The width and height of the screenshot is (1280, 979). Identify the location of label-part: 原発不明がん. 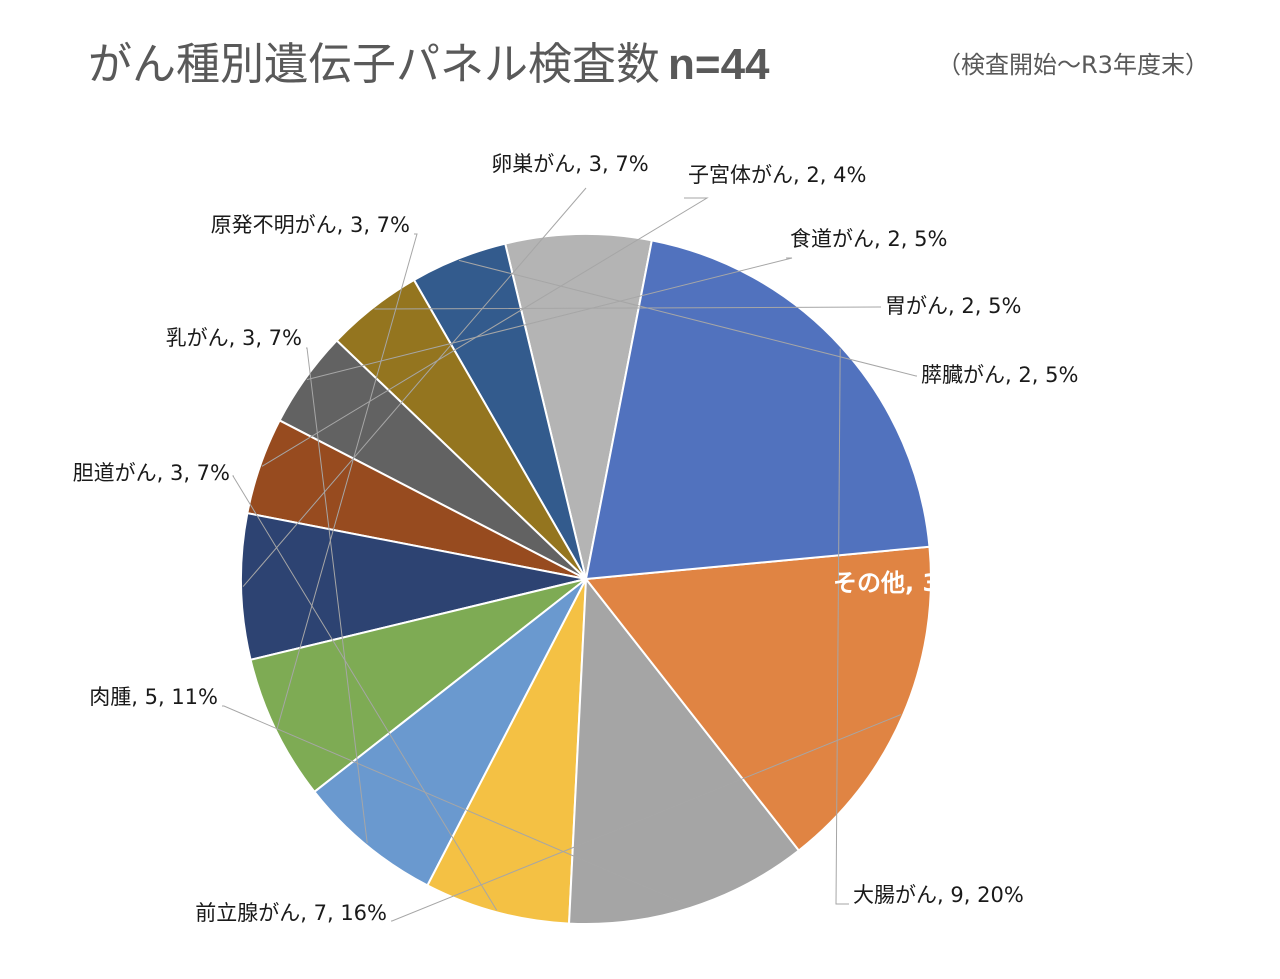
(274, 225).